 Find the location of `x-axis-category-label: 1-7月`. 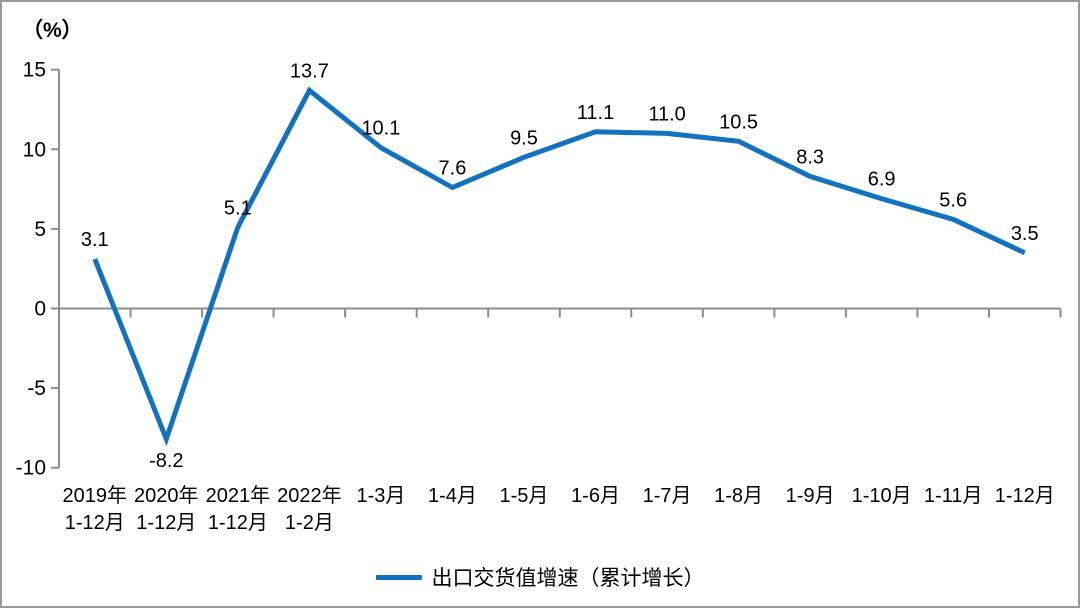

x-axis-category-label: 1-7月 is located at coordinates (667, 496).